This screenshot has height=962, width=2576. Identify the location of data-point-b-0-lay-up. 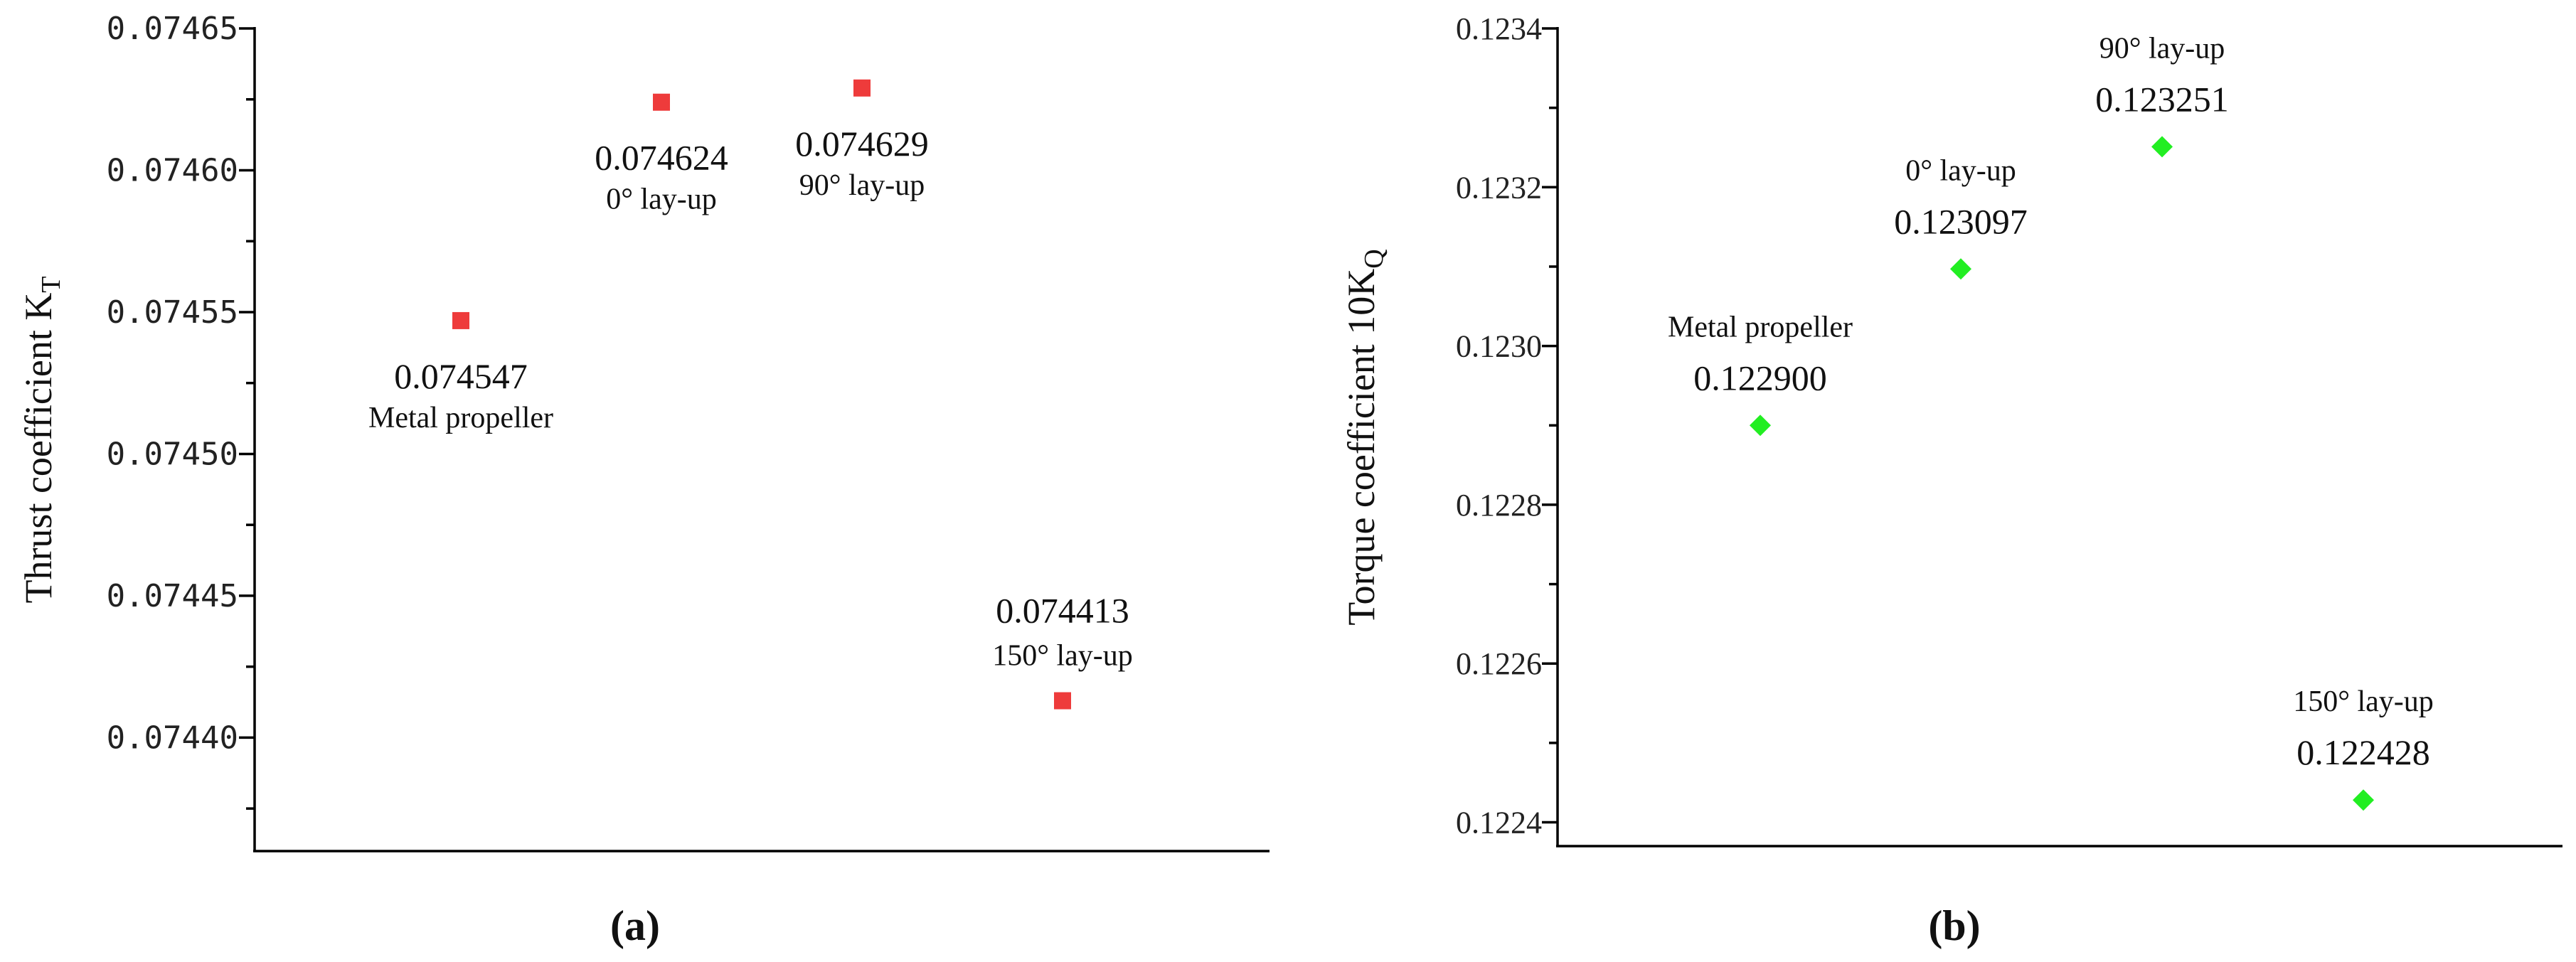
(1960, 269).